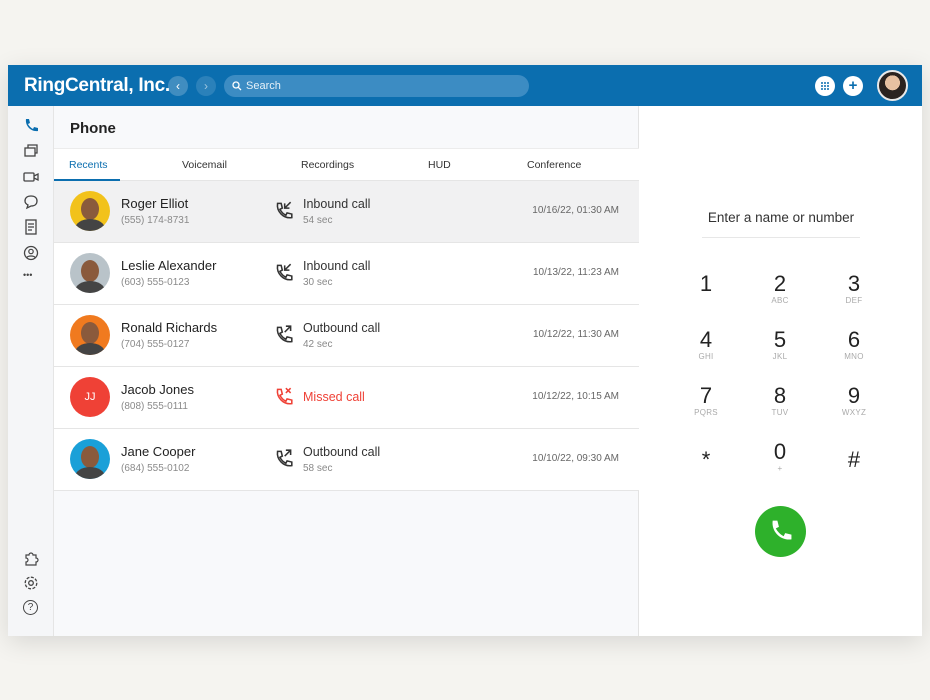 Image resolution: width=930 pixels, height=700 pixels. What do you see at coordinates (93, 128) in the screenshot?
I see `page-title: Phone` at bounding box center [93, 128].